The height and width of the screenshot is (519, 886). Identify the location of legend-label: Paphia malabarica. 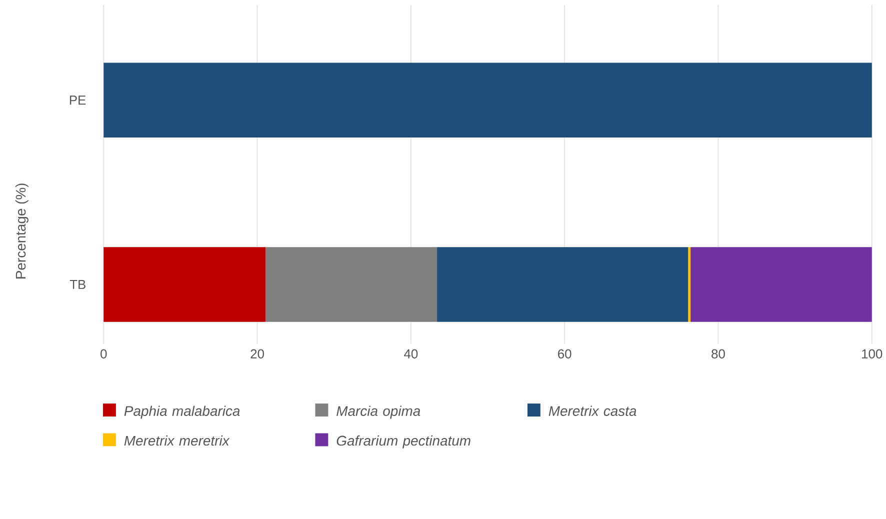
(182, 412).